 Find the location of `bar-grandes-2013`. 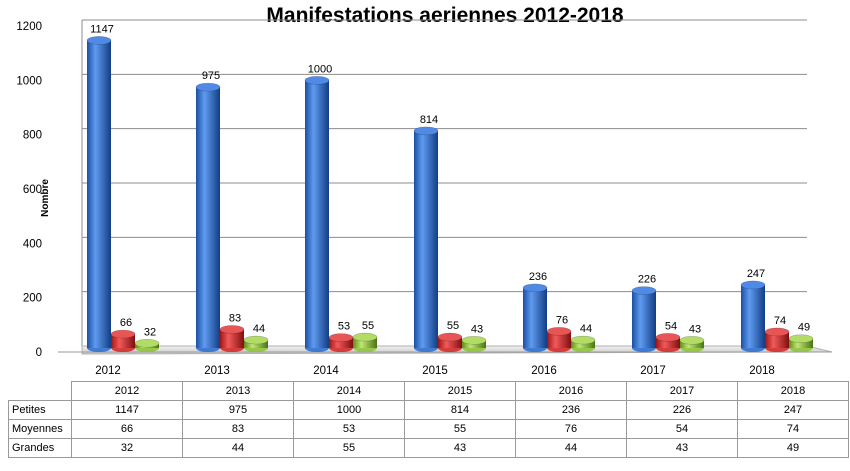

bar-grandes-2013 is located at coordinates (256, 343).